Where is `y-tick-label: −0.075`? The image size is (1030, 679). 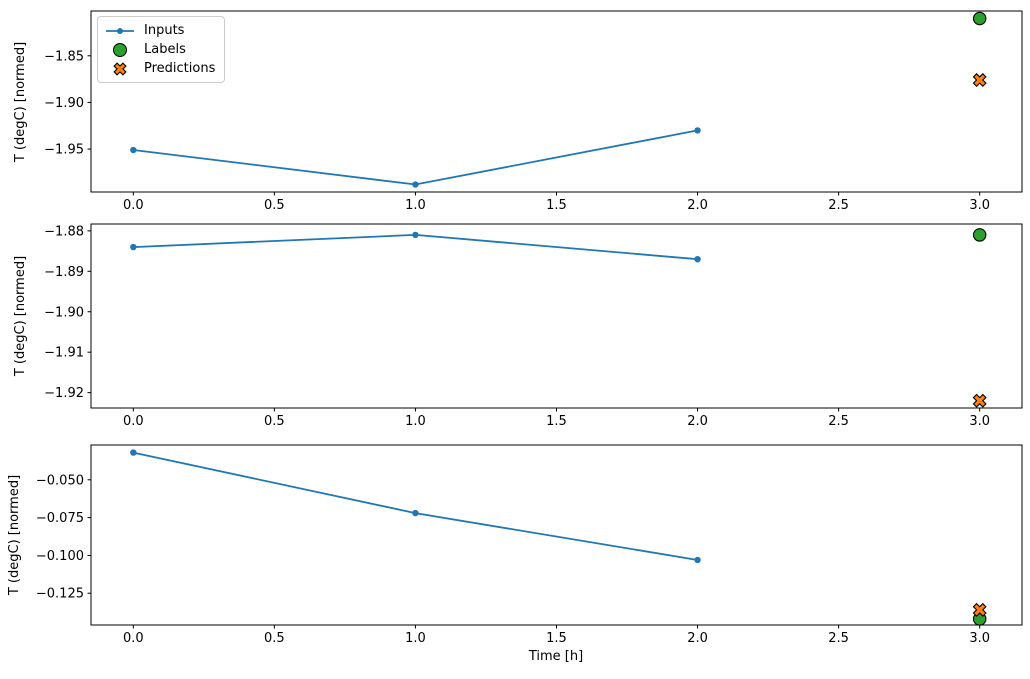 y-tick-label: −0.075 is located at coordinates (60, 518).